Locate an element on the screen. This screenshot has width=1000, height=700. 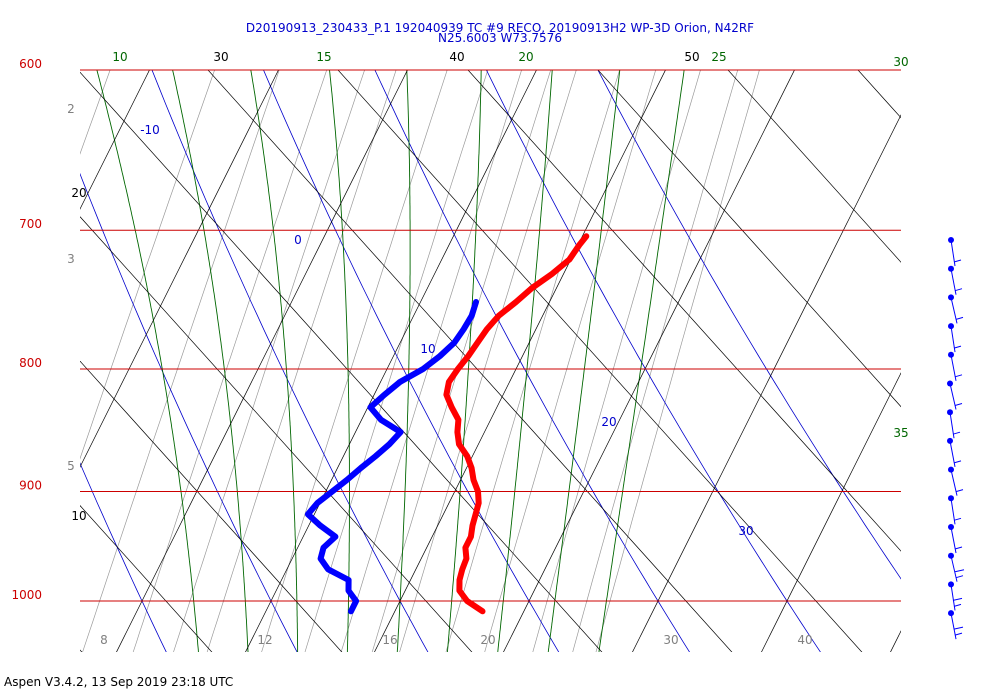
mixing-ratio-label: 3 is located at coordinates (71, 259).